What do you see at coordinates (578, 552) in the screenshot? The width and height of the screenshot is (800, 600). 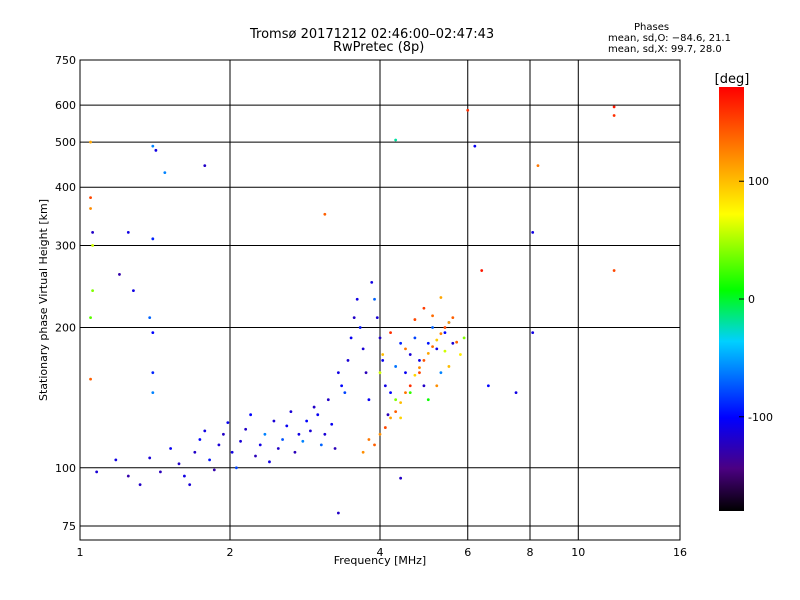 I see `x-tick-label: 10` at bounding box center [578, 552].